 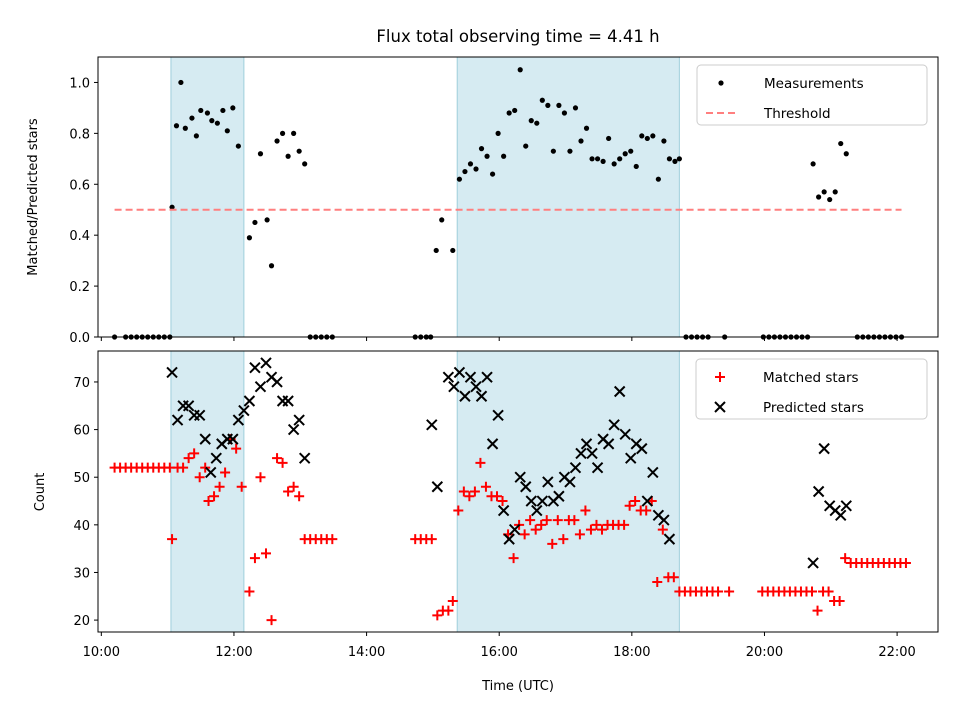 What do you see at coordinates (79, 236) in the screenshot?
I see `top-y-tick-label: 0.4` at bounding box center [79, 236].